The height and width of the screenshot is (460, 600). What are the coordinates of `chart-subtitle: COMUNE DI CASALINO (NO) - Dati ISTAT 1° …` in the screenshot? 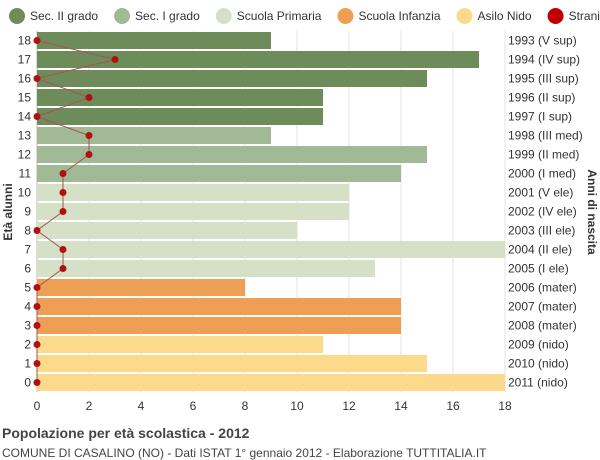 It's located at (244, 453).